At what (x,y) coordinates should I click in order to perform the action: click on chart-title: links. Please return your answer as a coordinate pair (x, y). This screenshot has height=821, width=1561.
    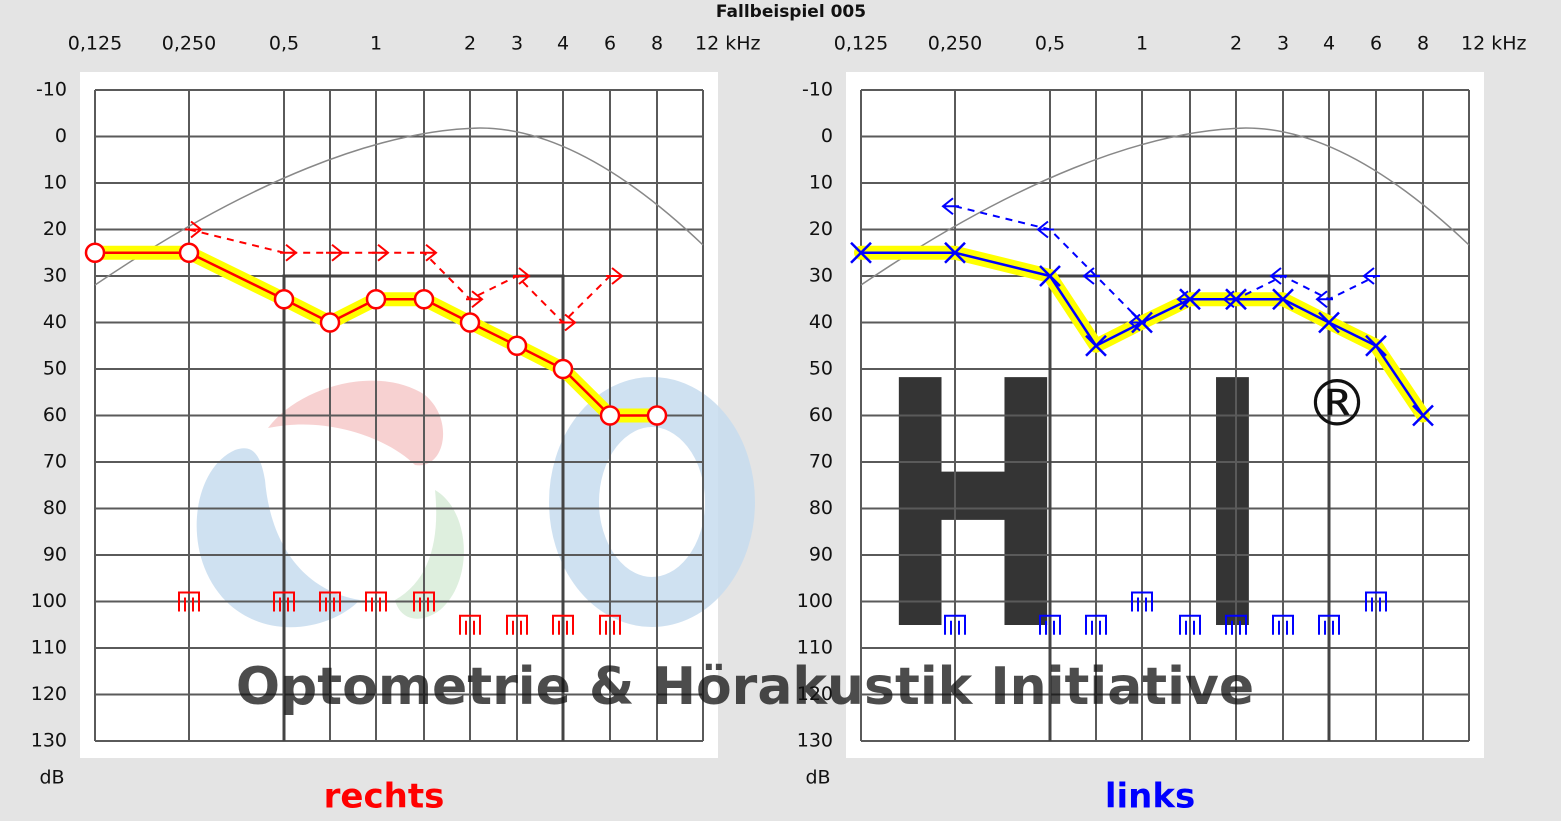
    Looking at the image, I should click on (1150, 797).